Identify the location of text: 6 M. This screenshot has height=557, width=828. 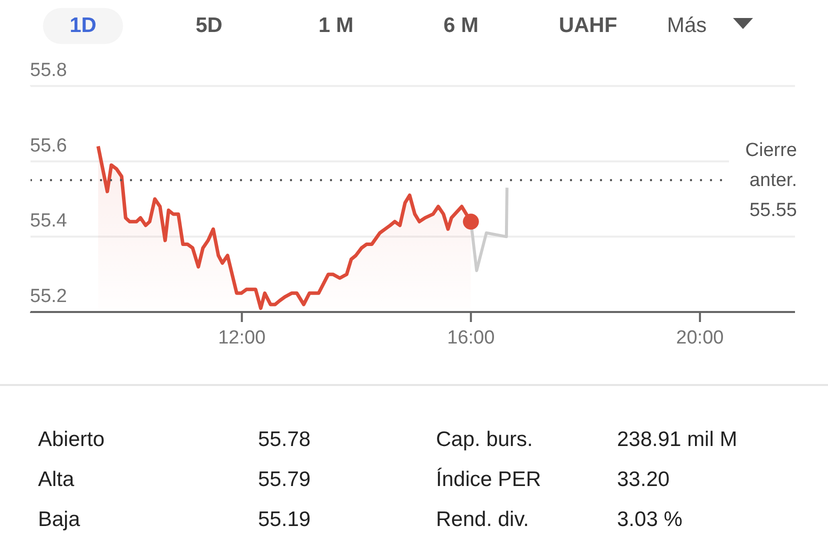
(461, 26).